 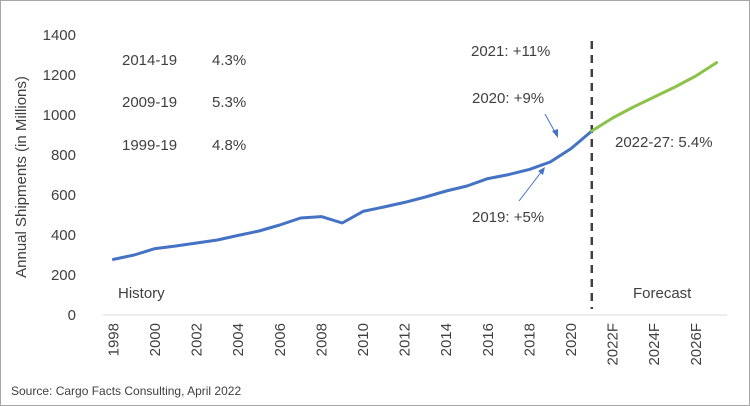 I want to click on y-axis-label: Annual Shipments (in Millions), so click(x=21, y=177).